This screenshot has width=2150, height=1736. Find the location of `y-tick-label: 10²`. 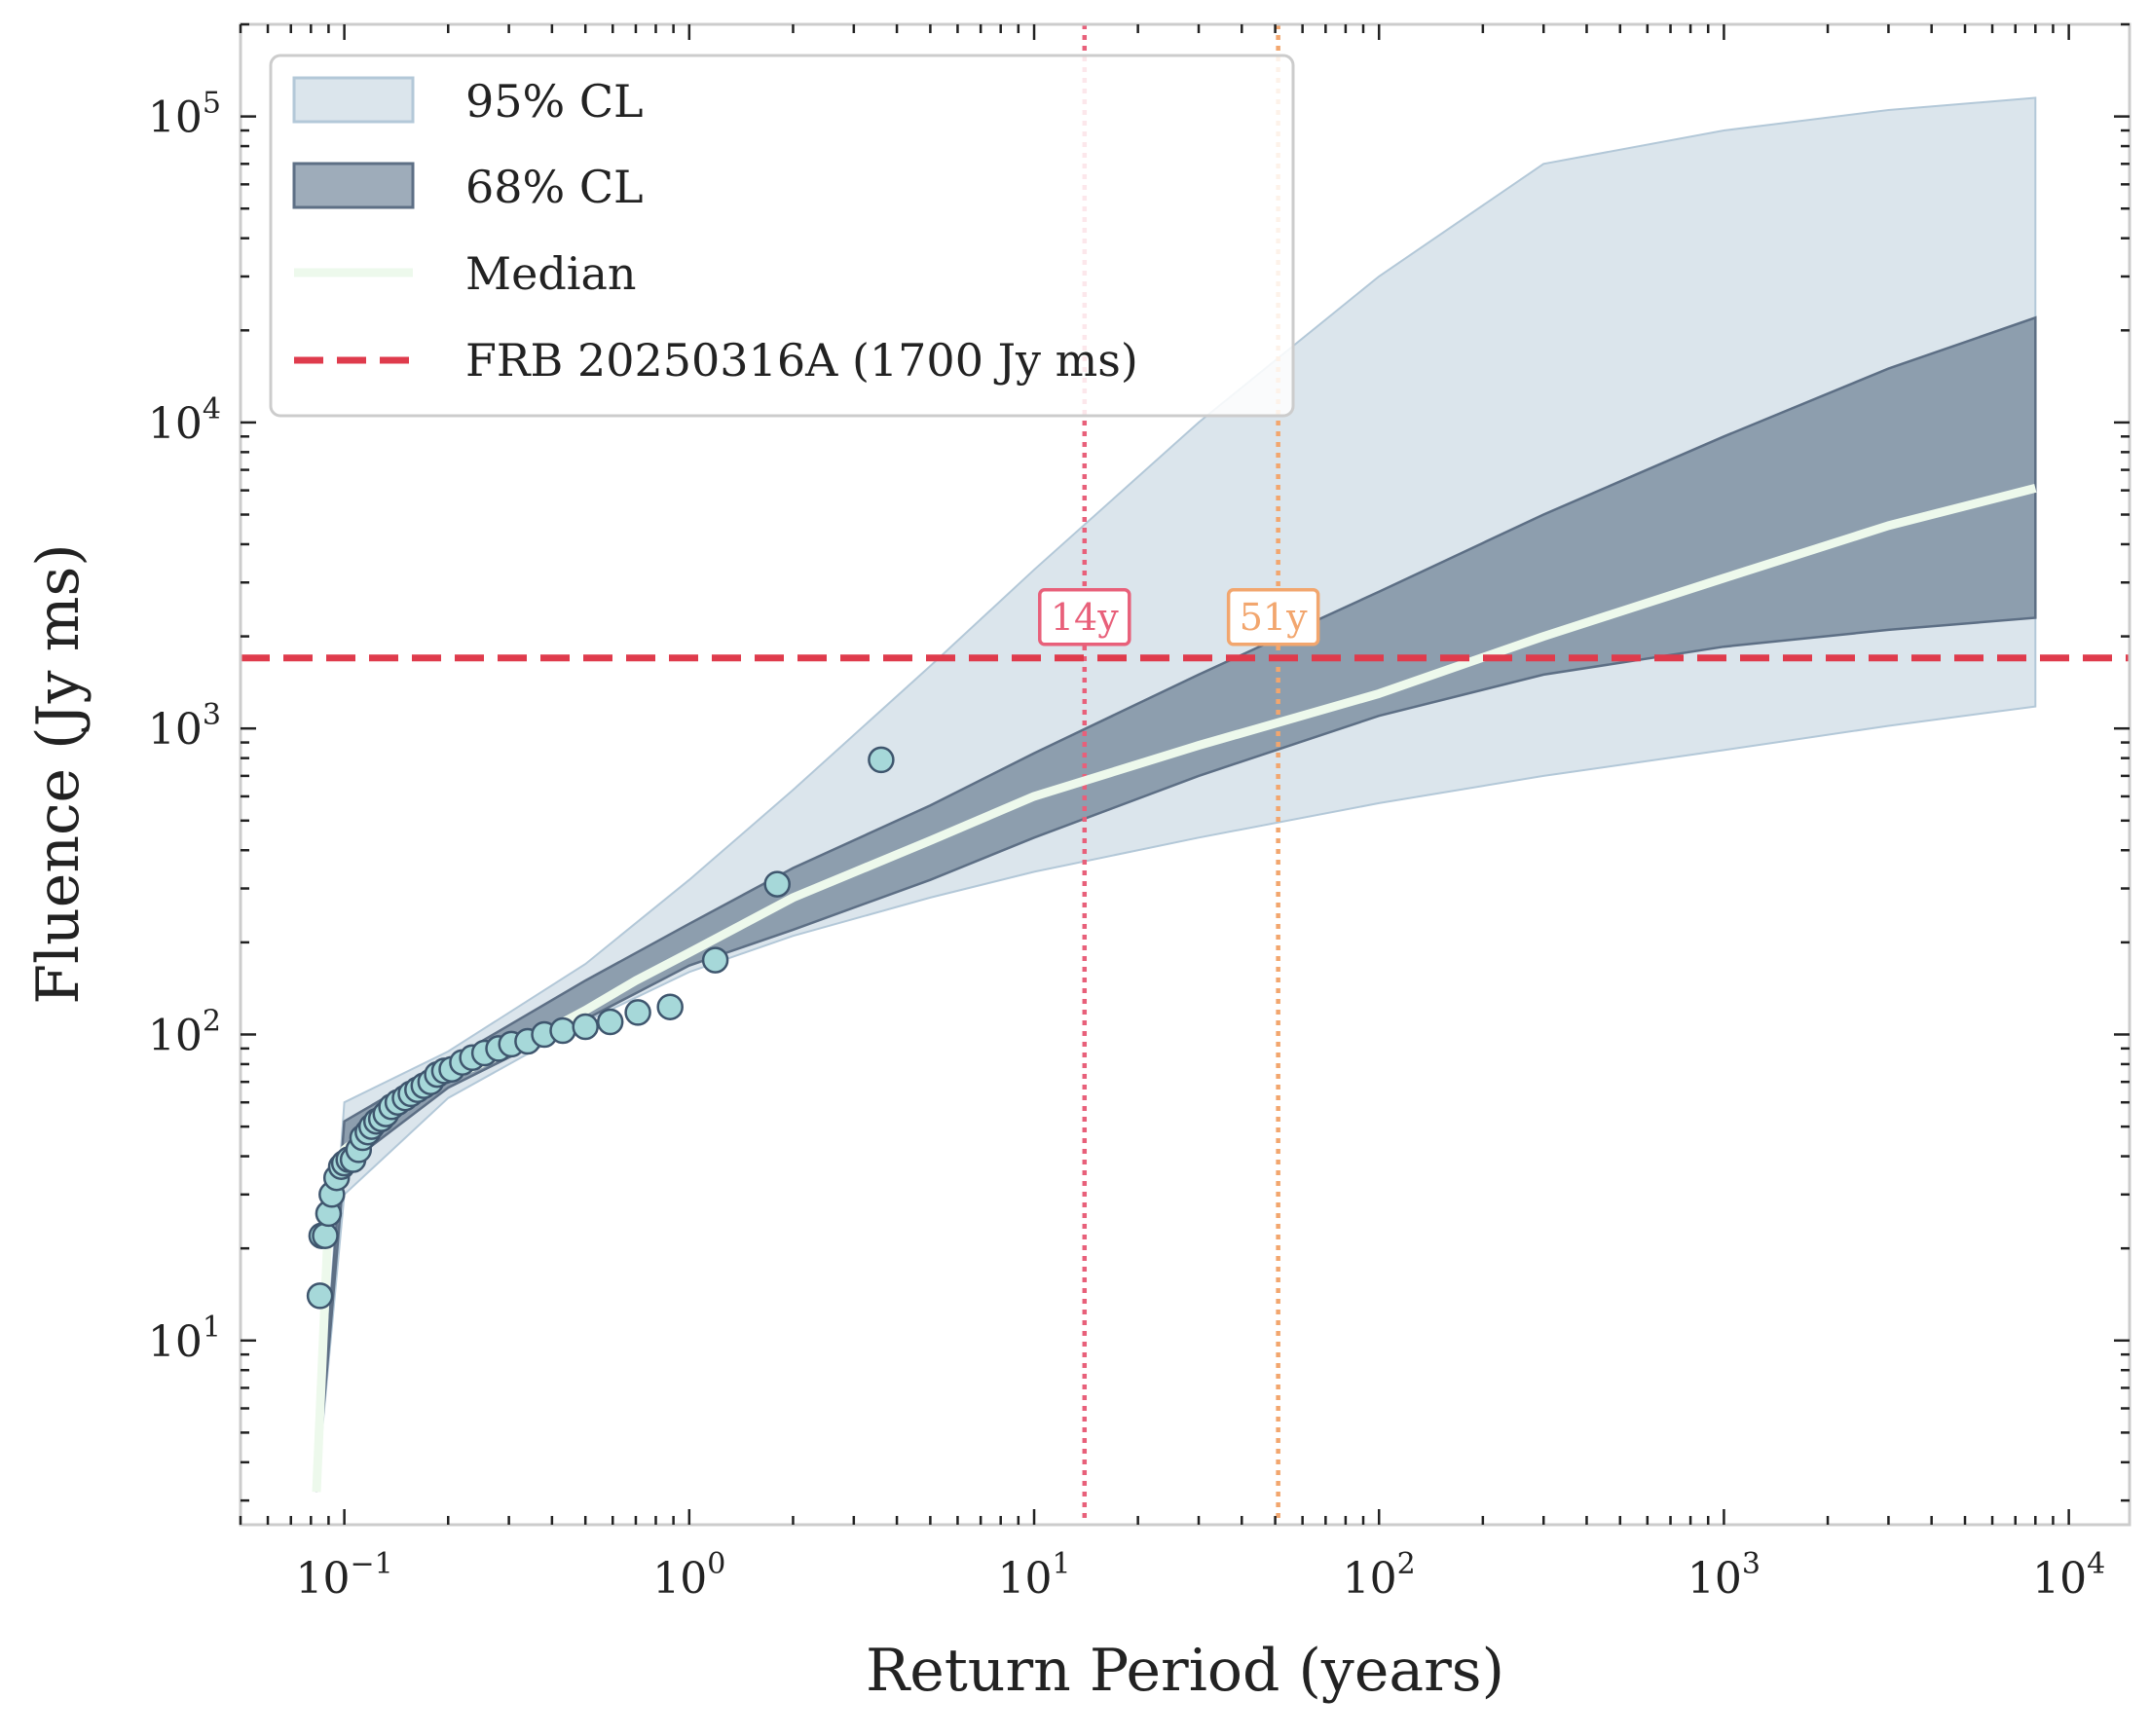

y-tick-label: 10² is located at coordinates (184, 1032).